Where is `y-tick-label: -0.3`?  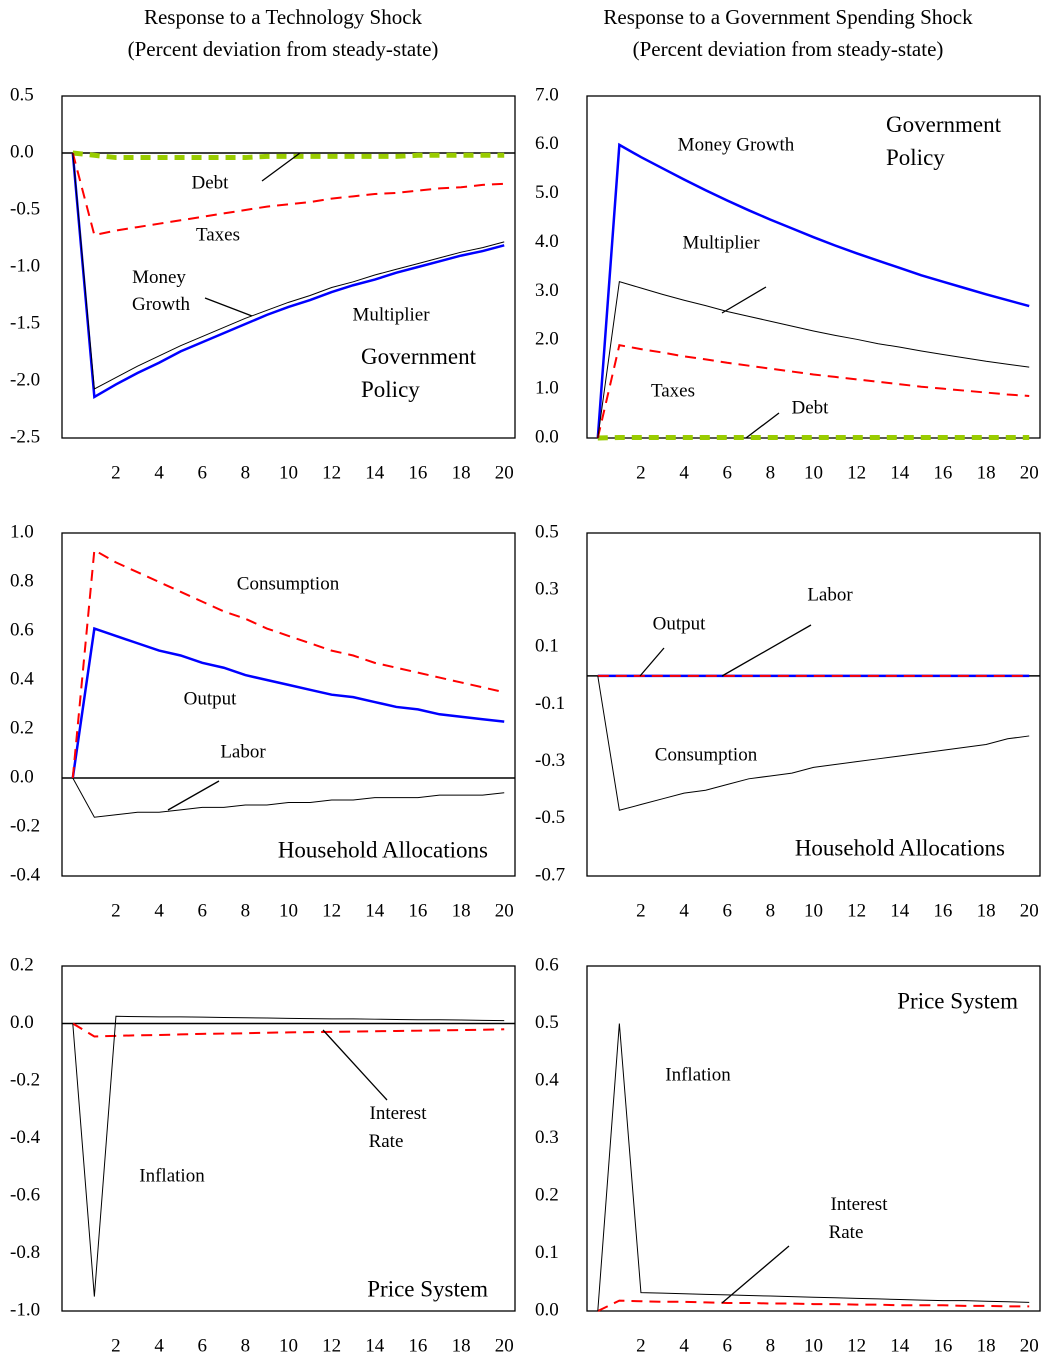
y-tick-label: -0.3 is located at coordinates (550, 760).